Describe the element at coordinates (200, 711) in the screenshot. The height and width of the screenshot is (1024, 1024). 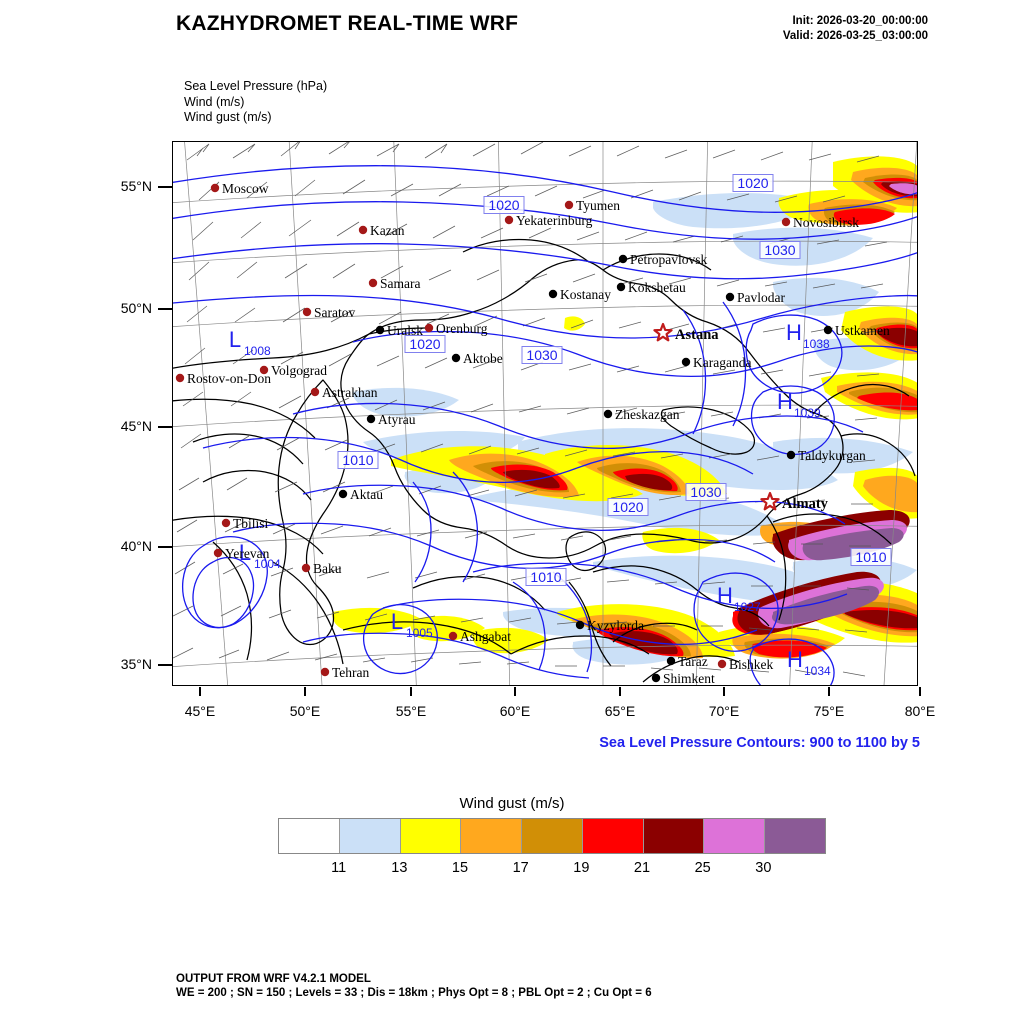
I see `lon-label: 45°E` at that location.